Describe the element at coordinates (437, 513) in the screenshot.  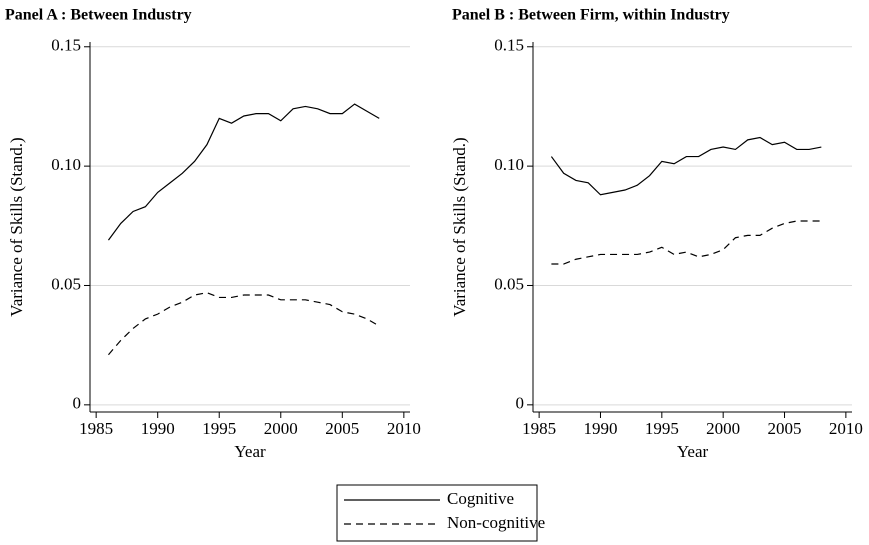
I see `legend-box` at that location.